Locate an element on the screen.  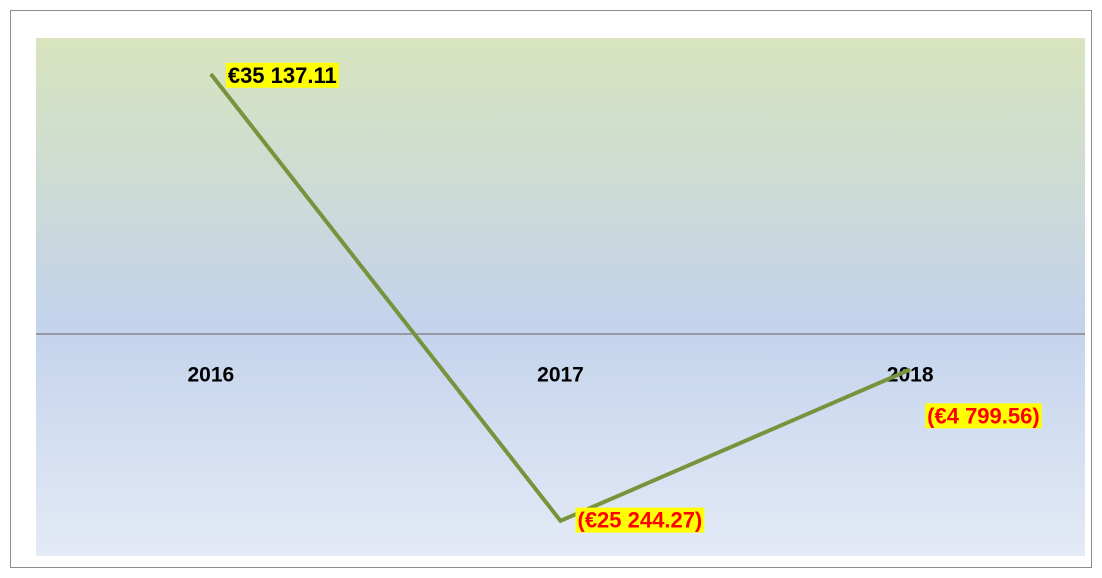
data-label: (€25 244.27) is located at coordinates (640, 520).